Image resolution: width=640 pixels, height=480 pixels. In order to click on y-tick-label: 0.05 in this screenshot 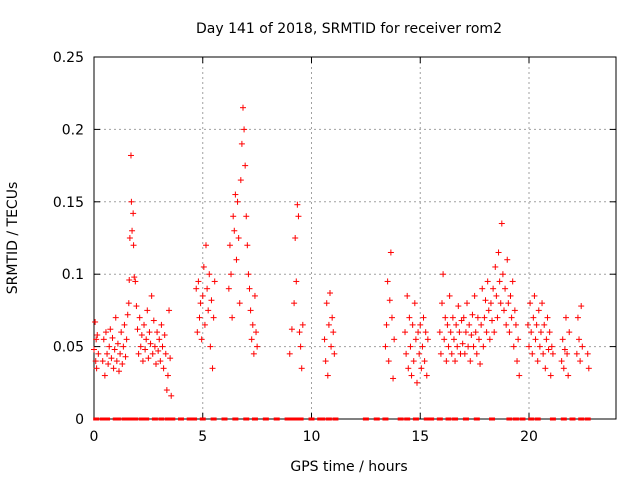, I will do `click(68, 348)`.